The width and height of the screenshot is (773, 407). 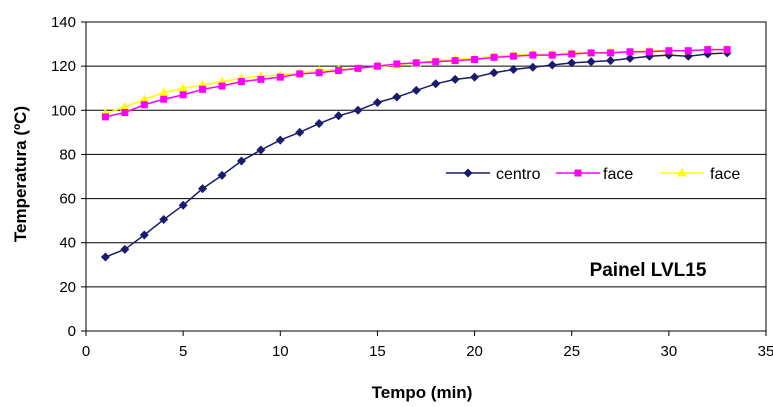 I want to click on y-tick-label: 80, so click(x=67, y=154).